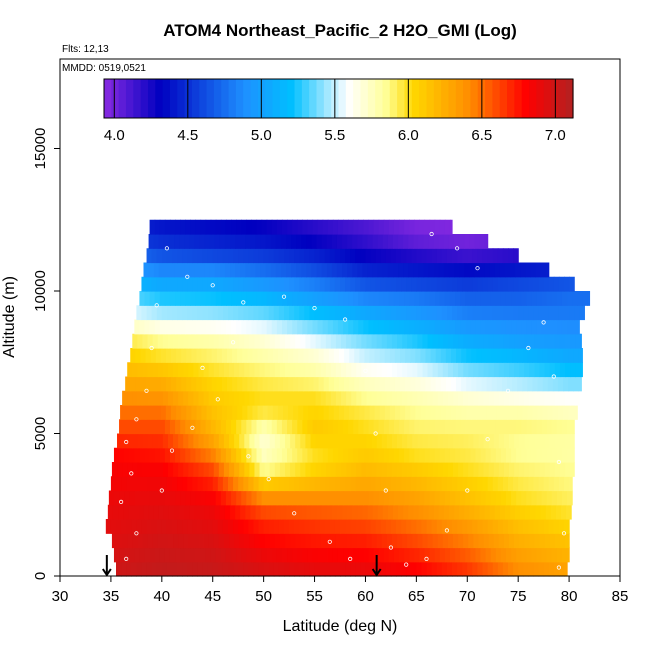  What do you see at coordinates (390, 547) in the screenshot?
I see `flight-track-point` at bounding box center [390, 547].